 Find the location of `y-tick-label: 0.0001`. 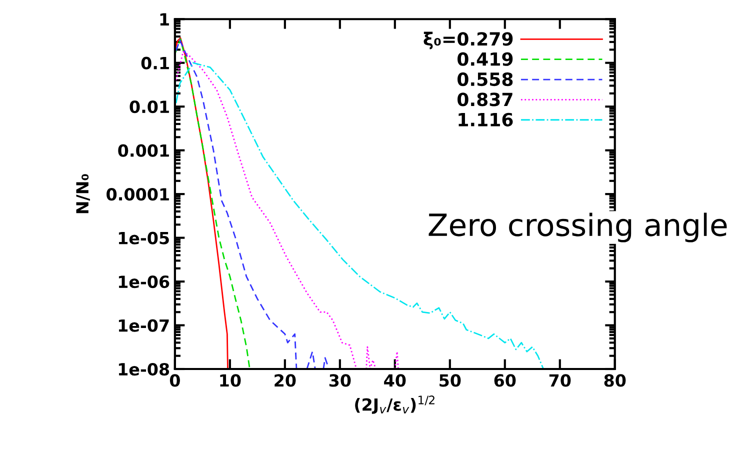

y-tick-label: 0.0001 is located at coordinates (137, 194).